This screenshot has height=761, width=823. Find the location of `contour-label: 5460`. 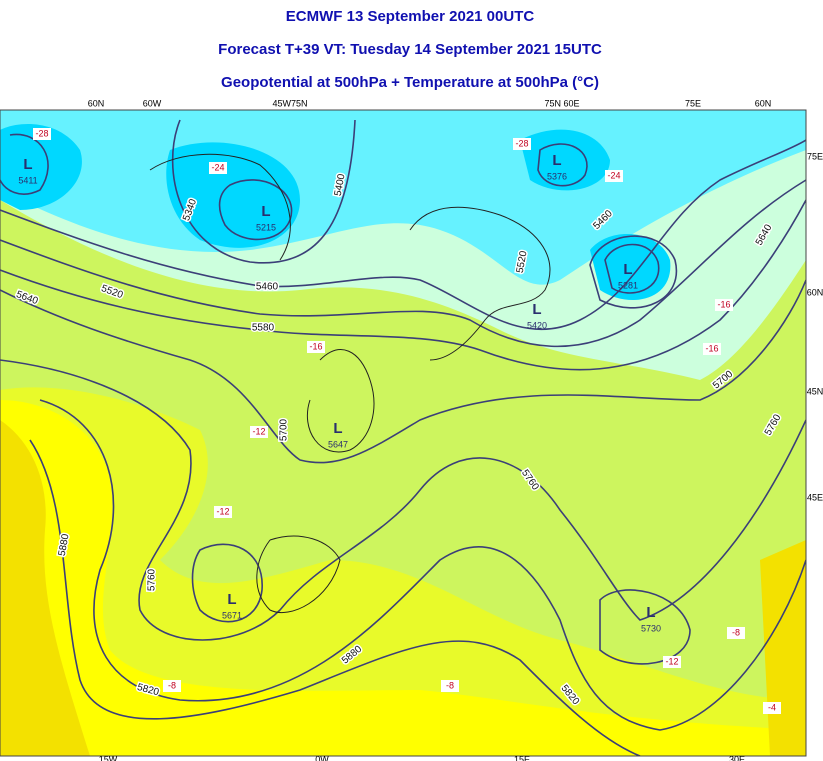

contour-label: 5460 is located at coordinates (267, 287).